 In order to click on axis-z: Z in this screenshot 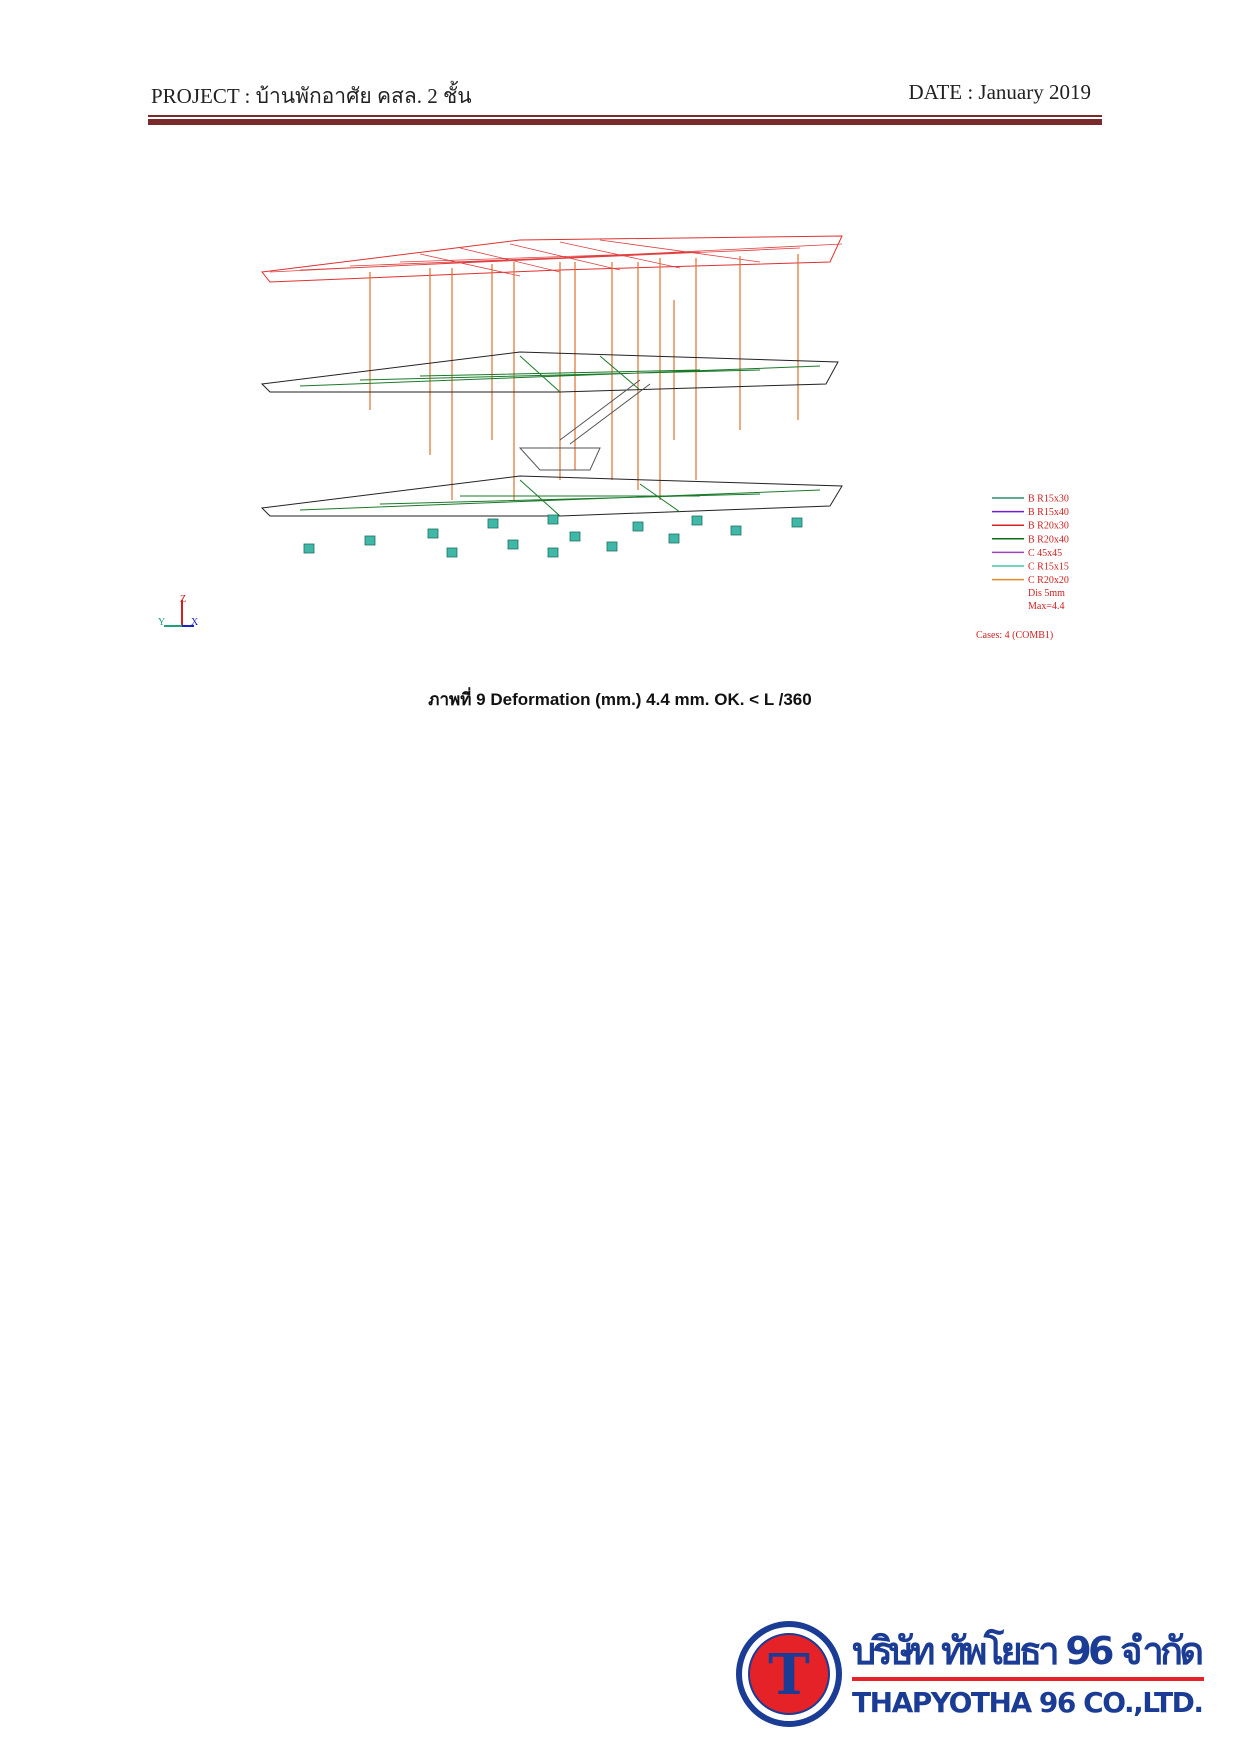, I will do `click(183, 599)`.